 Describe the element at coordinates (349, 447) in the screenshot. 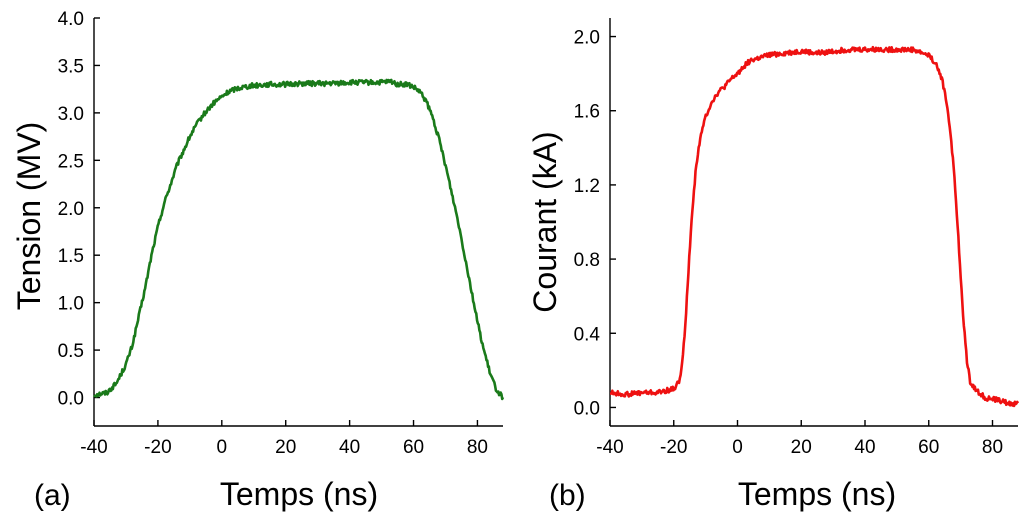

I see `panel-a-x-tick-label: 40` at that location.